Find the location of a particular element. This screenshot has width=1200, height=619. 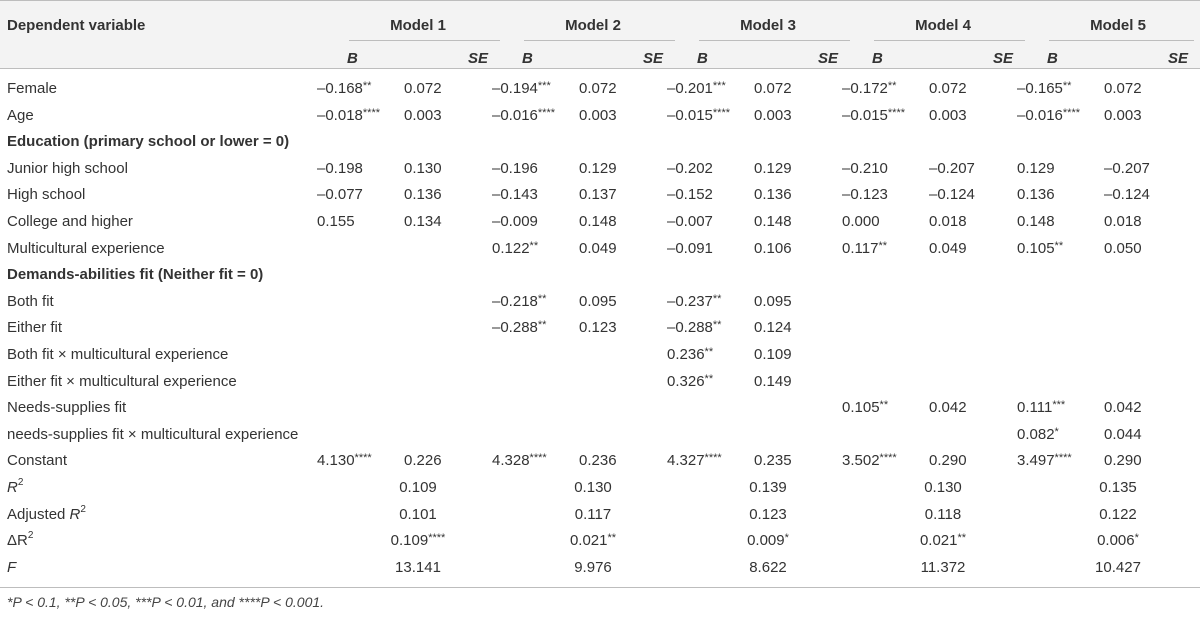

label-text: College and higher is located at coordinates (70, 221).